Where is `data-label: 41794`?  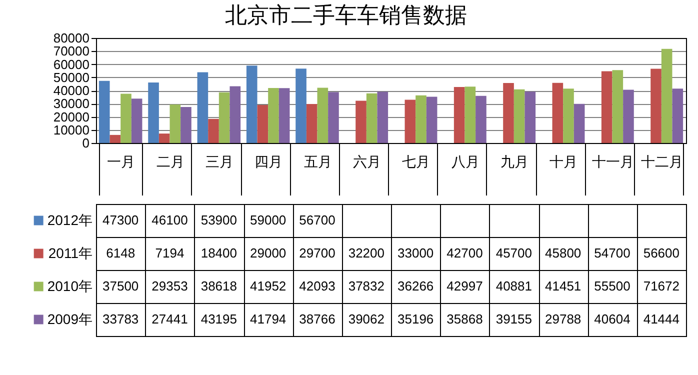 data-label: 41794 is located at coordinates (268, 319).